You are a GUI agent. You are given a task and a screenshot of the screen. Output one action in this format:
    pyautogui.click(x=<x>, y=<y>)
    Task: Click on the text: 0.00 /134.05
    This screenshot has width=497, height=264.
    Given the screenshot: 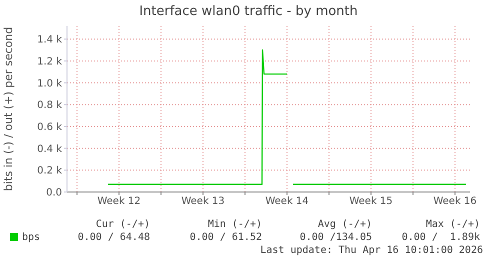 What is the action you would take?
    pyautogui.click(x=336, y=237)
    